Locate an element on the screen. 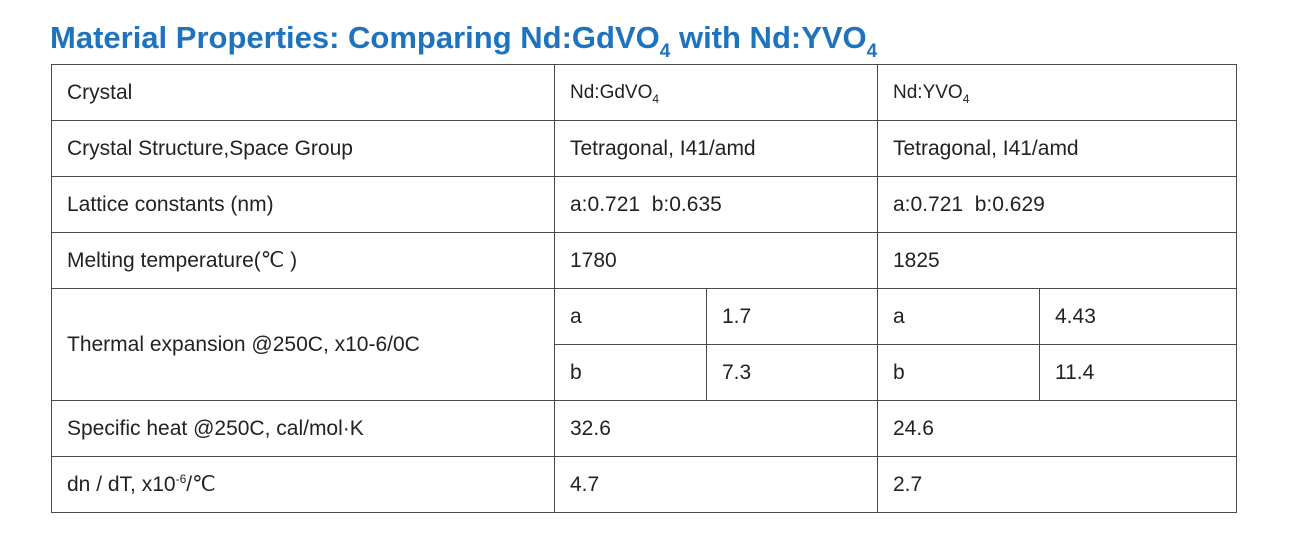 The width and height of the screenshot is (1295, 551). dndt-label-exponent: -6 is located at coordinates (181, 479).